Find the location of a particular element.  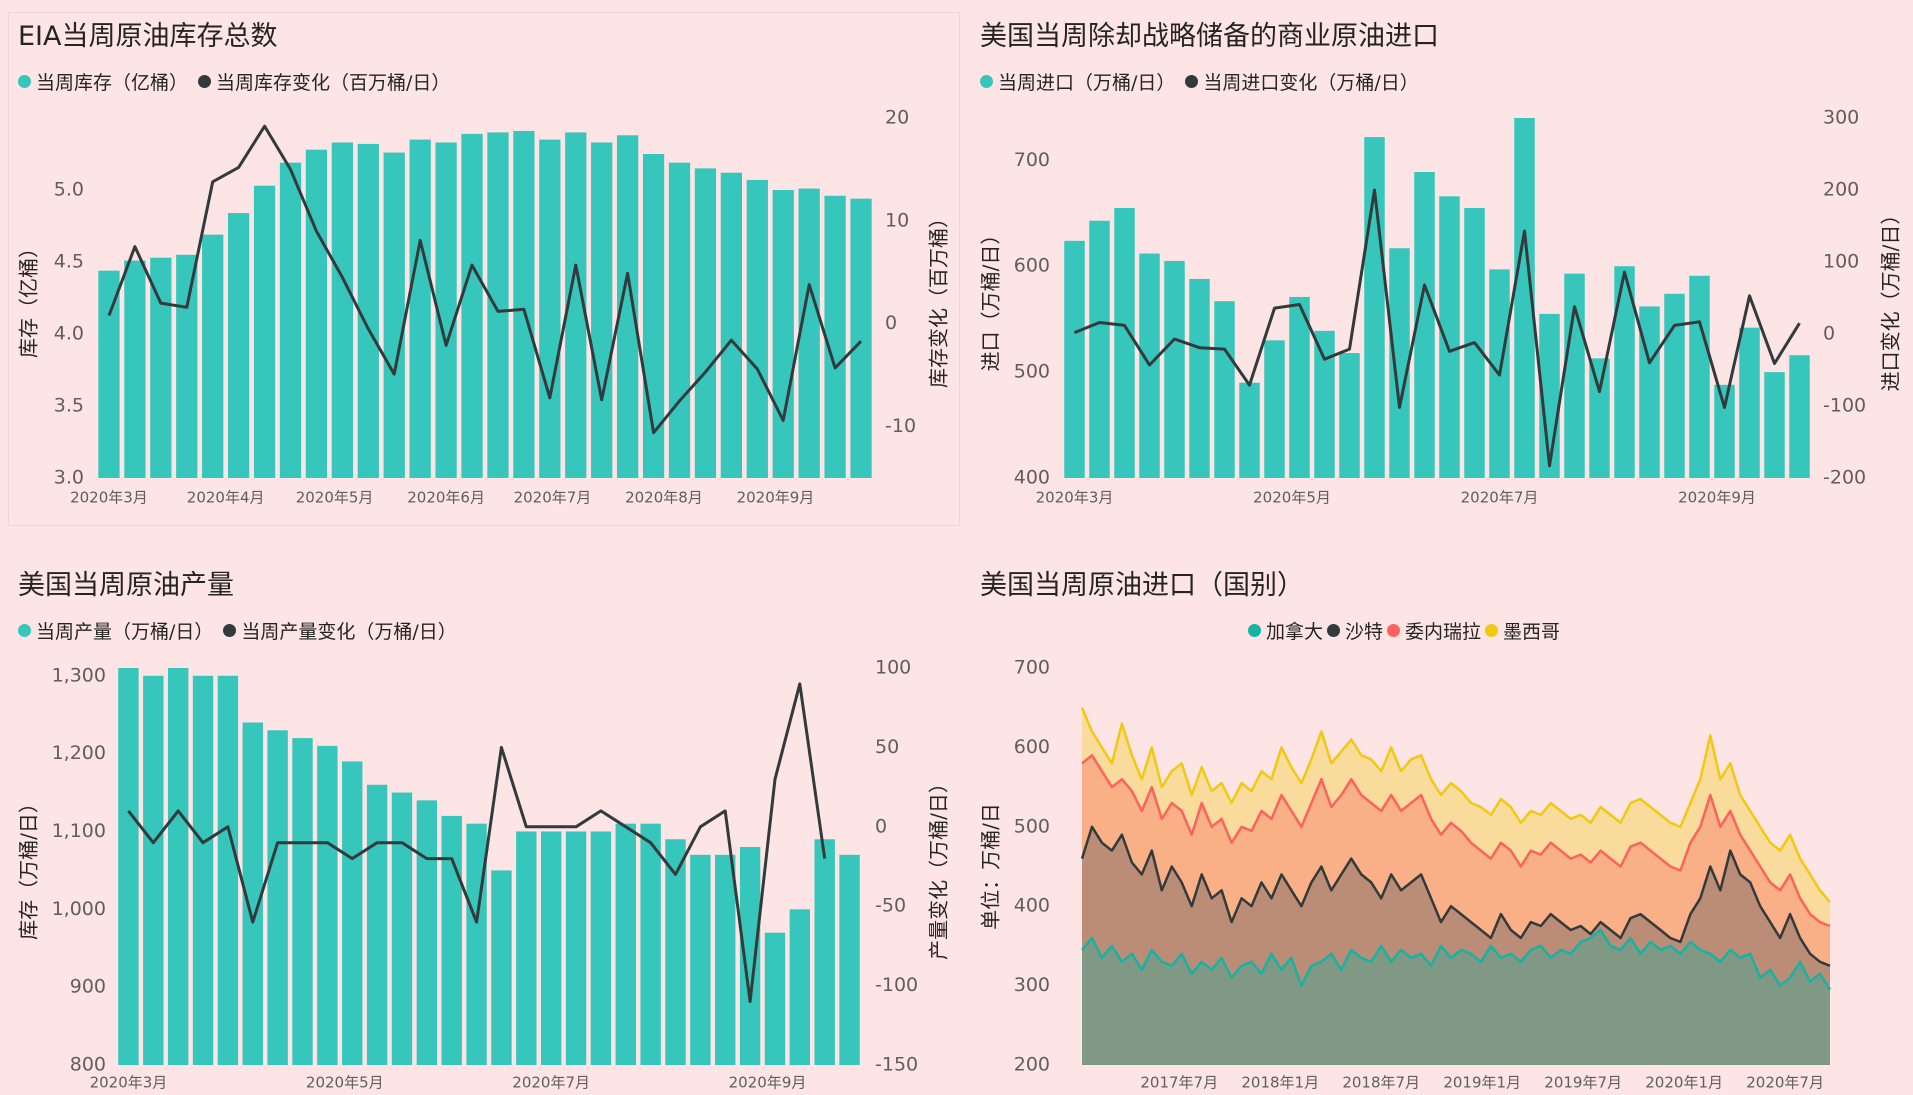

country-title: 美国当周原油进口（国别） is located at coordinates (1142, 585).